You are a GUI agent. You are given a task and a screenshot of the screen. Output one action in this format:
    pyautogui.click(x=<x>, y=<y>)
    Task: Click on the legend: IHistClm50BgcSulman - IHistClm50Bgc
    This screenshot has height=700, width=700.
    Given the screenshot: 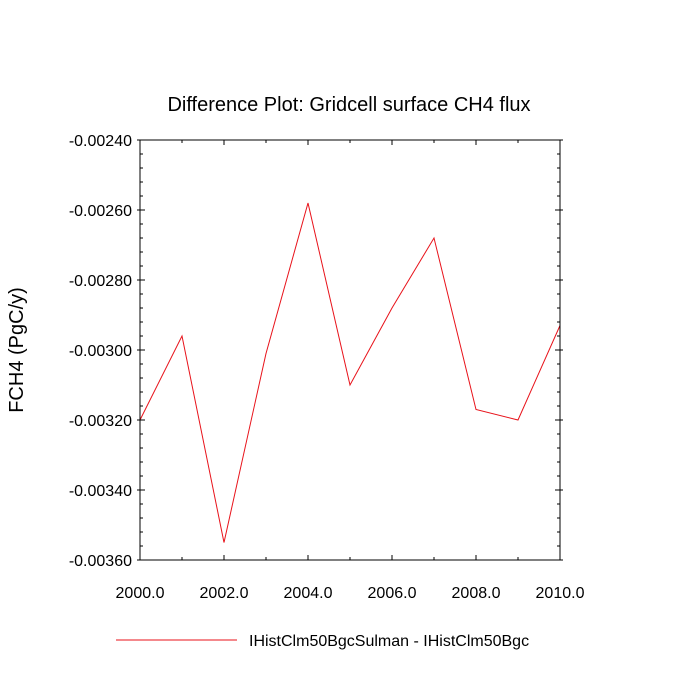 What is the action you would take?
    pyautogui.click(x=322, y=641)
    